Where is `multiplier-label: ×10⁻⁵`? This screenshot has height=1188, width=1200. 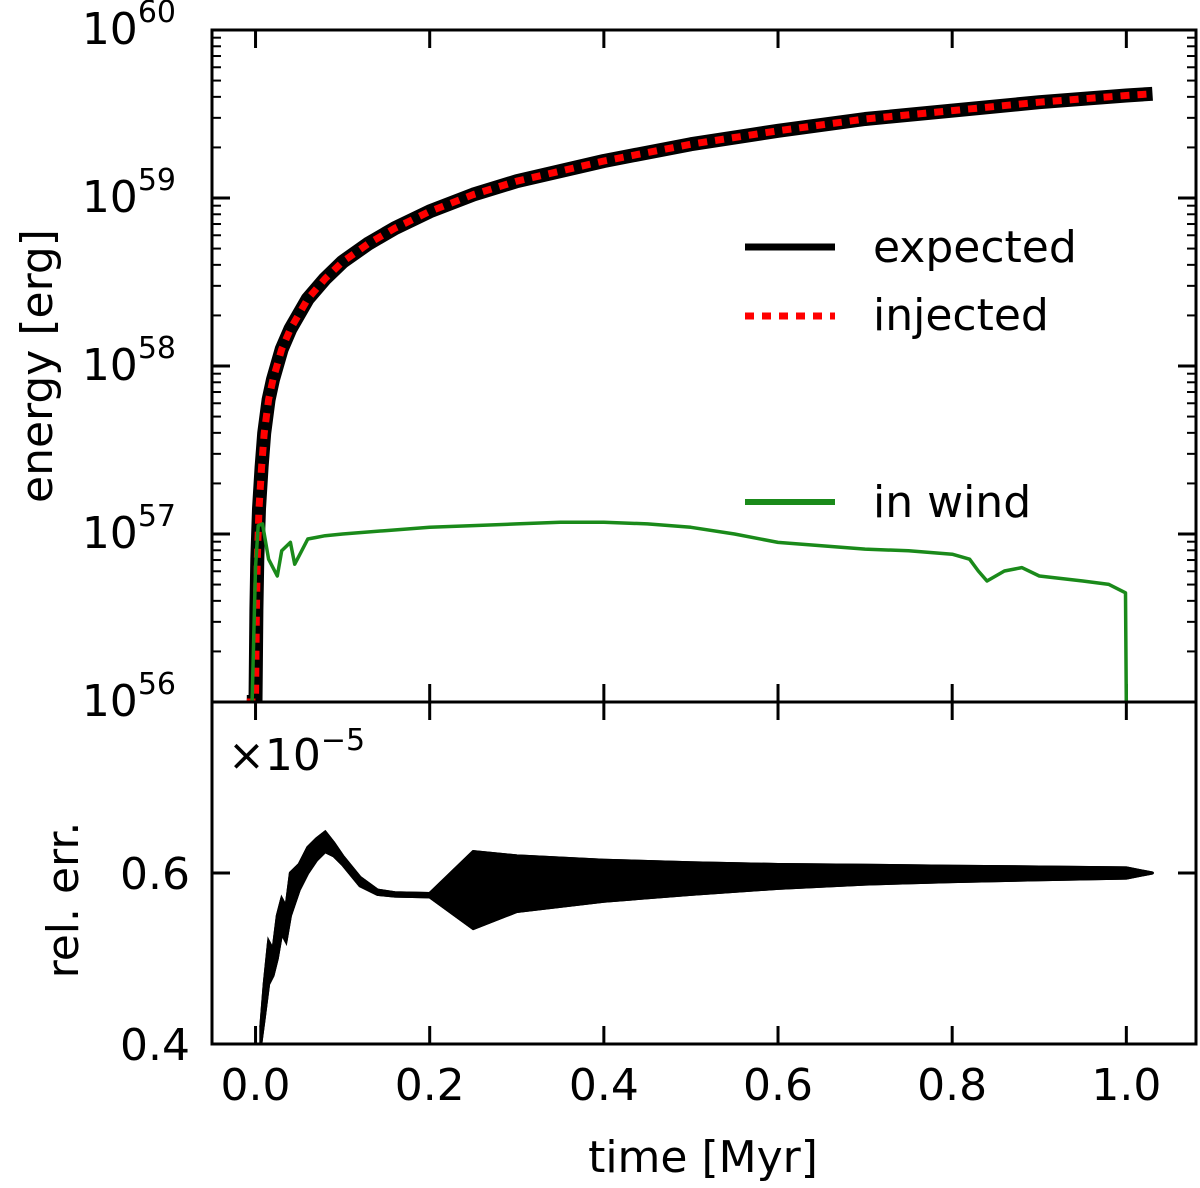 multiplier-label: ×10⁻⁵ is located at coordinates (296, 752).